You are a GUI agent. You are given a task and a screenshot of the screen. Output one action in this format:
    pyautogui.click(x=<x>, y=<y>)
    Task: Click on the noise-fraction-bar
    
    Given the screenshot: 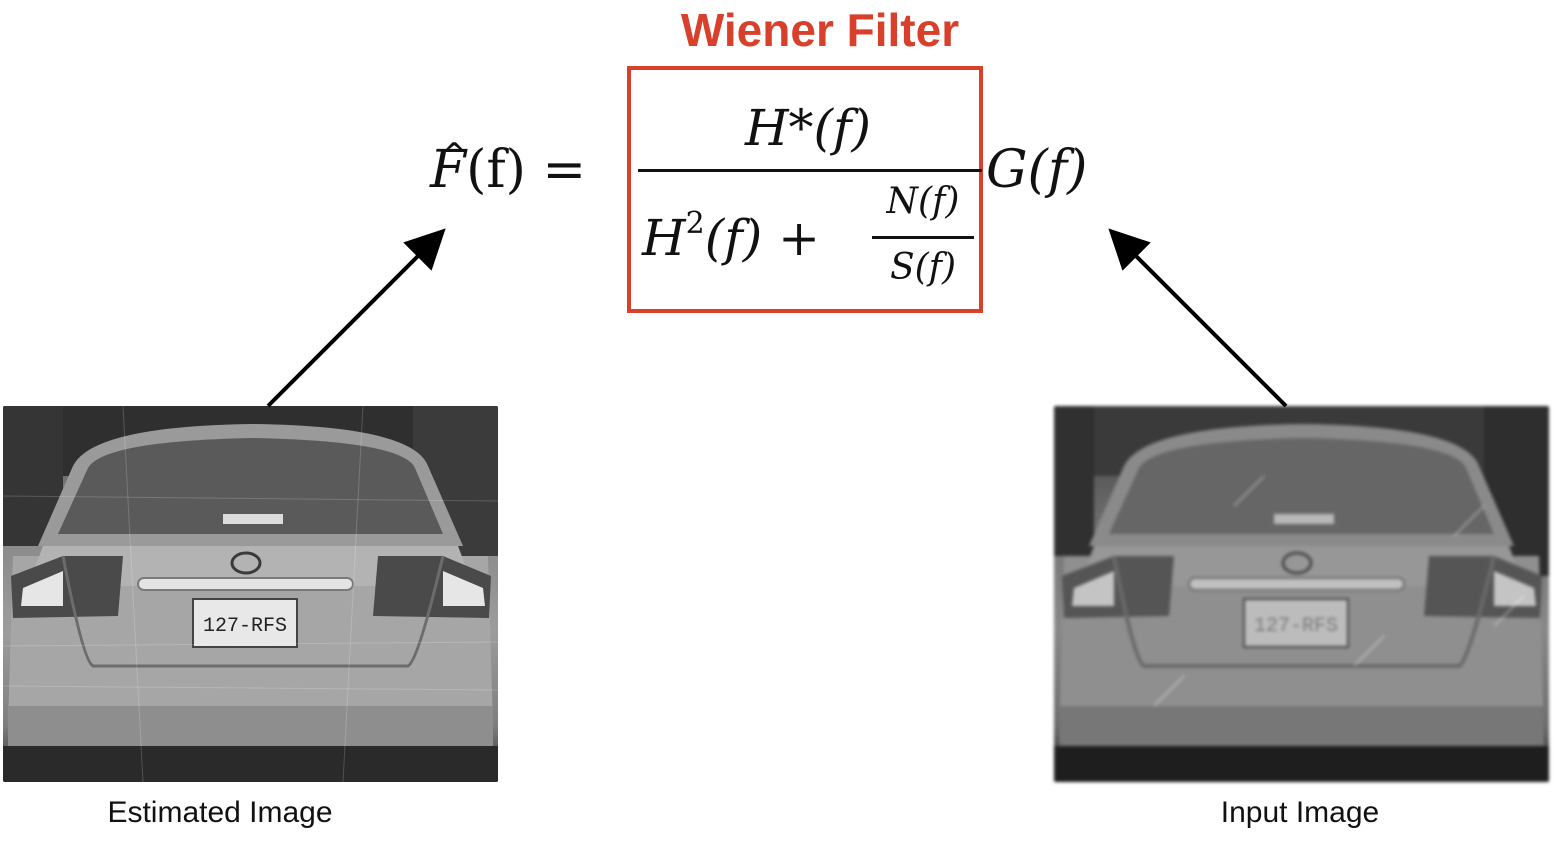 What is the action you would take?
    pyautogui.click(x=923, y=237)
    